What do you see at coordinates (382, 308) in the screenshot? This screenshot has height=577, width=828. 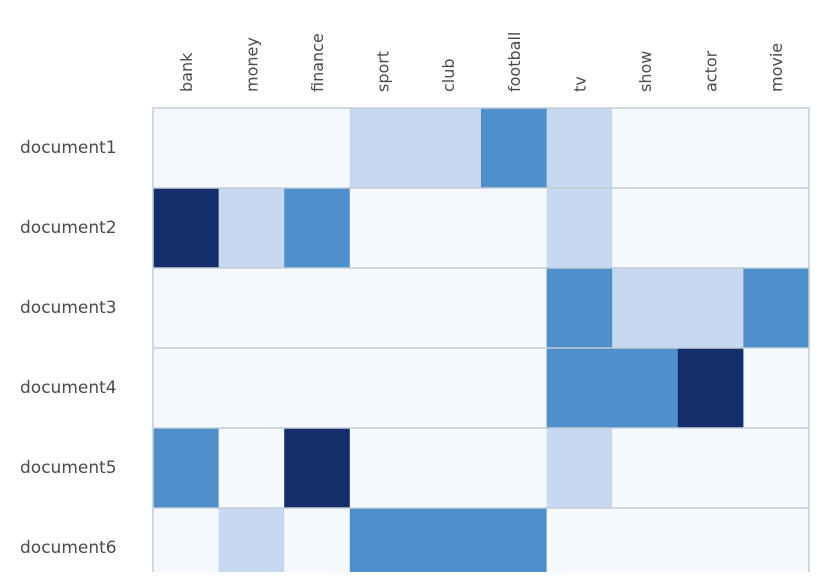 I see `heatmap-cell-document3-sport` at bounding box center [382, 308].